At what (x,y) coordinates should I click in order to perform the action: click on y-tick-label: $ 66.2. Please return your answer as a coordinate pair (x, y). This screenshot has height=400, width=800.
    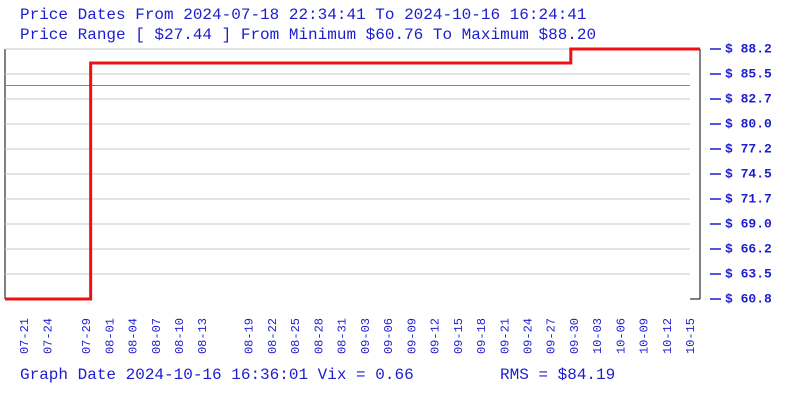
    Looking at the image, I should click on (748, 248).